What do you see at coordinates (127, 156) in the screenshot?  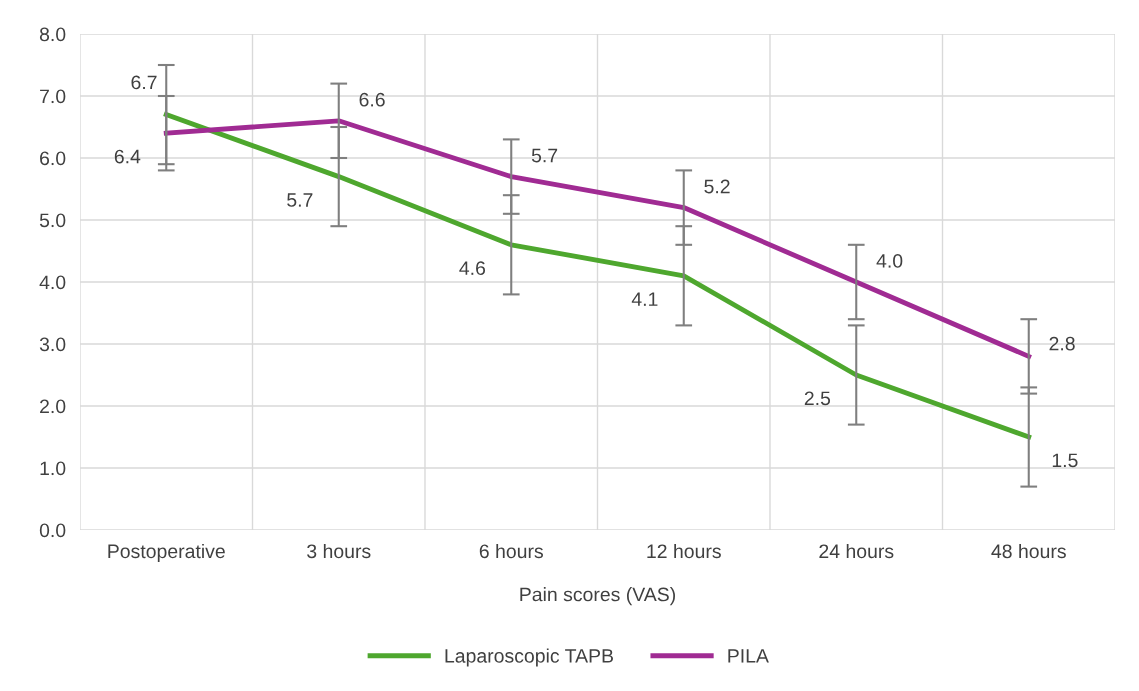 I see `data-label: 6.4` at bounding box center [127, 156].